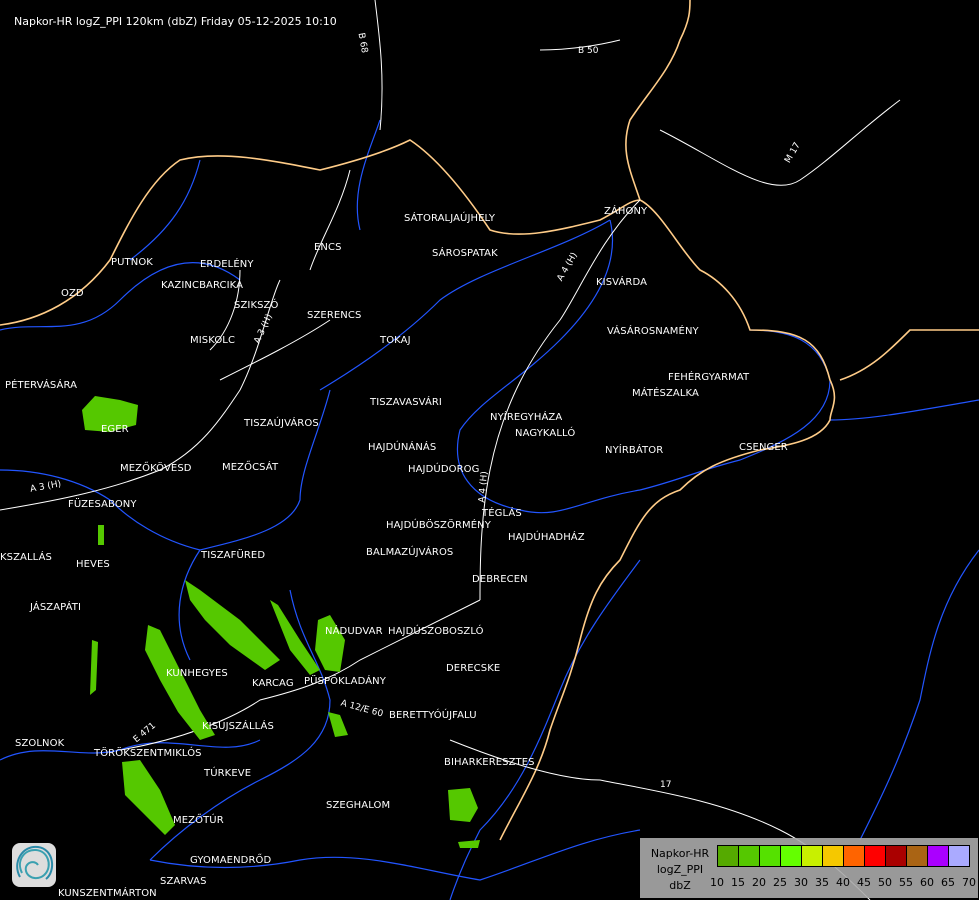 Image resolution: width=979 pixels, height=900 pixels. Describe the element at coordinates (906, 882) in the screenshot. I see `legend-tick: 55` at that location.